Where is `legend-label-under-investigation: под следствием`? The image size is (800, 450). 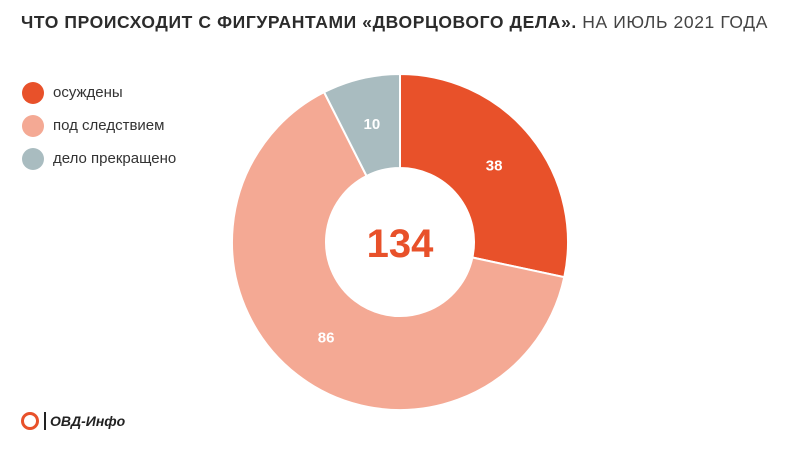
legend-label-under-investigation: под следствием is located at coordinates (109, 125).